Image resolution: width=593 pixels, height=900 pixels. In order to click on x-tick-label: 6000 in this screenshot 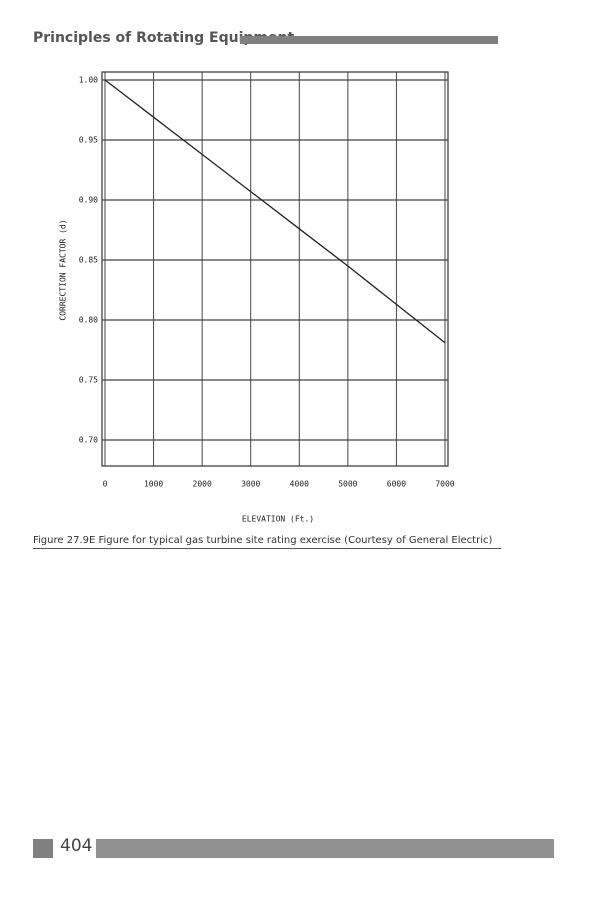, I will do `click(396, 484)`.